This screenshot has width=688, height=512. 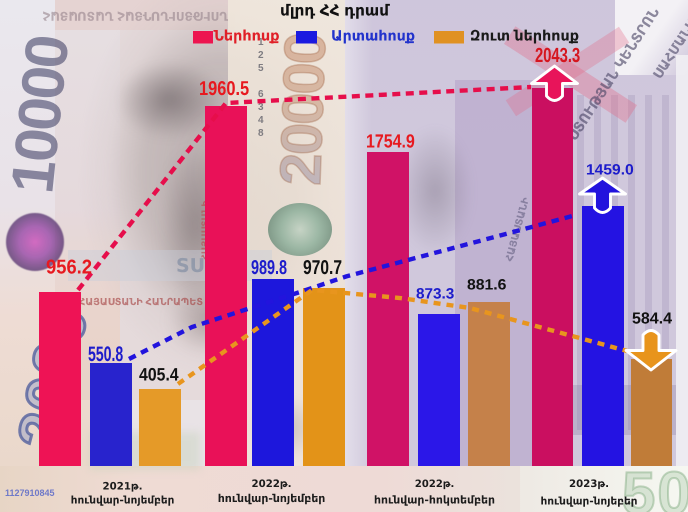 What do you see at coordinates (40, 114) in the screenshot?
I see `svg-text: 10000` at bounding box center [40, 114].